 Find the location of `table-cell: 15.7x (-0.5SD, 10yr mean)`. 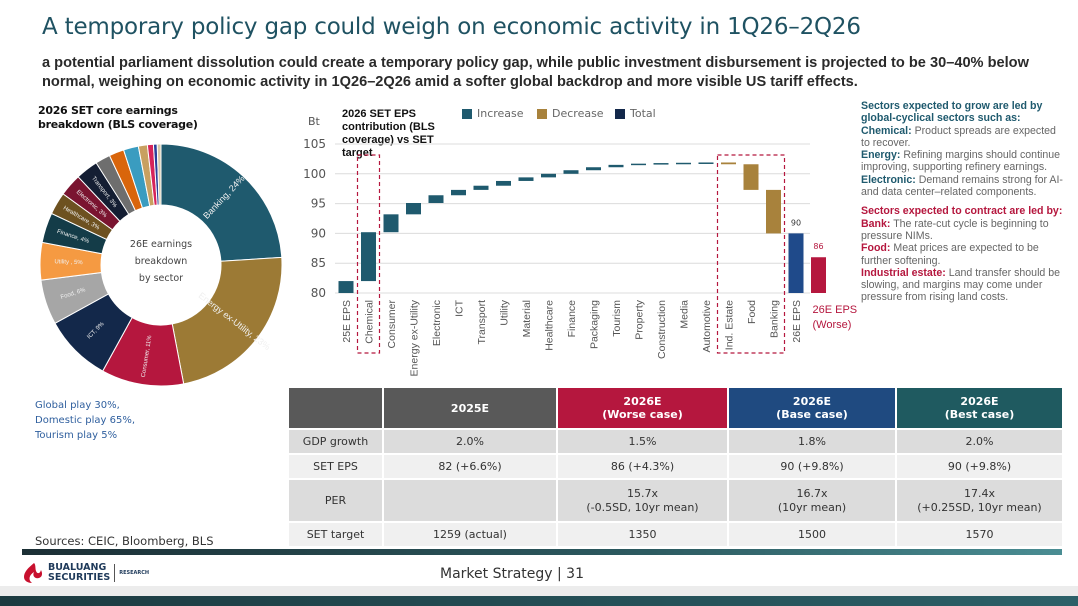

table-cell: 15.7x (-0.5SD, 10yr mean) is located at coordinates (642, 500).